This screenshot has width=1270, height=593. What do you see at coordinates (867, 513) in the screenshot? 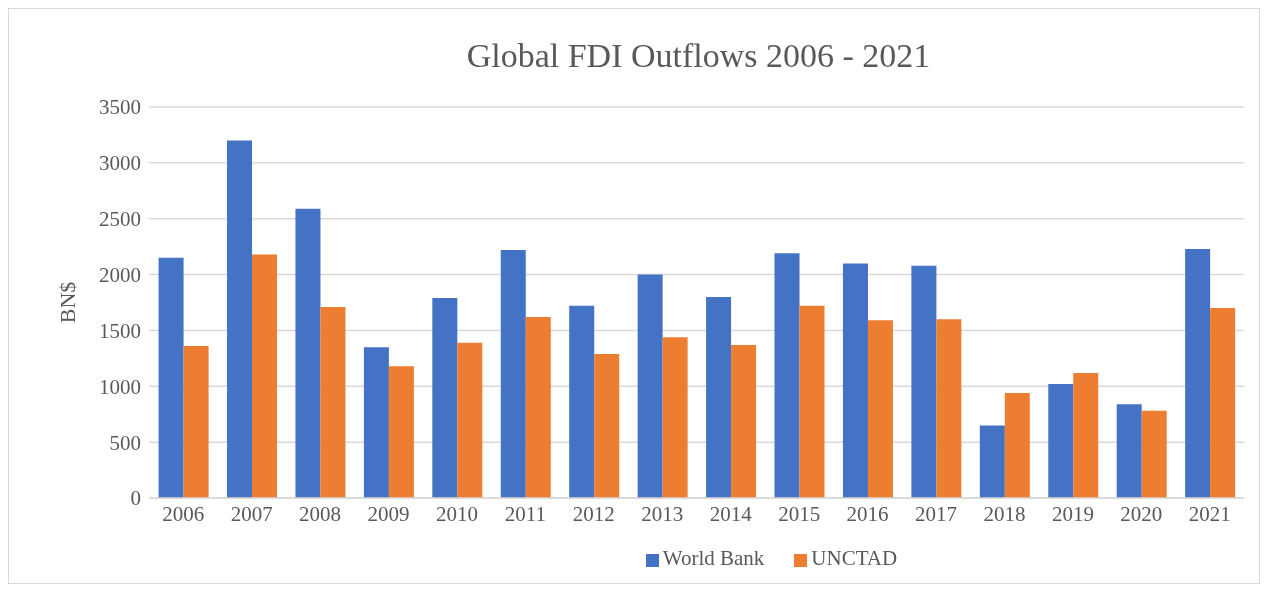
I see `x-tick-label: 2016` at bounding box center [867, 513].